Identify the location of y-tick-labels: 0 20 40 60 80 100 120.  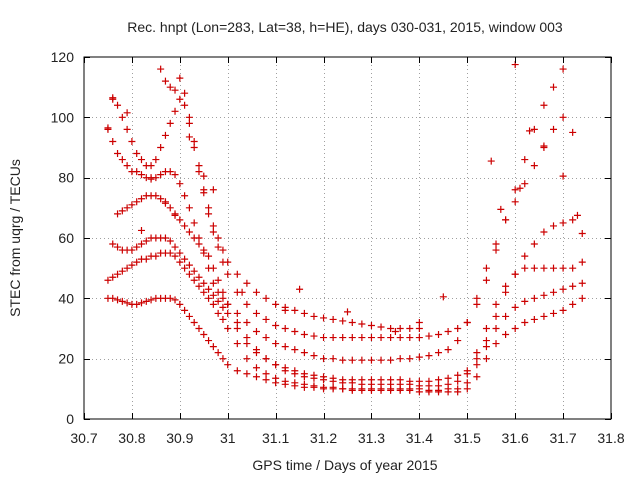
(63, 238).